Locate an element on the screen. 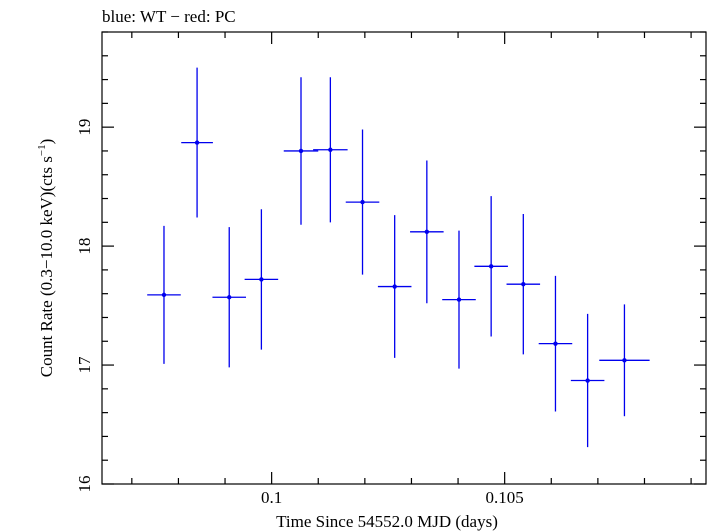 Image resolution: width=709 pixels, height=532 pixels. y-axis-label-end: ) is located at coordinates (46, 142).